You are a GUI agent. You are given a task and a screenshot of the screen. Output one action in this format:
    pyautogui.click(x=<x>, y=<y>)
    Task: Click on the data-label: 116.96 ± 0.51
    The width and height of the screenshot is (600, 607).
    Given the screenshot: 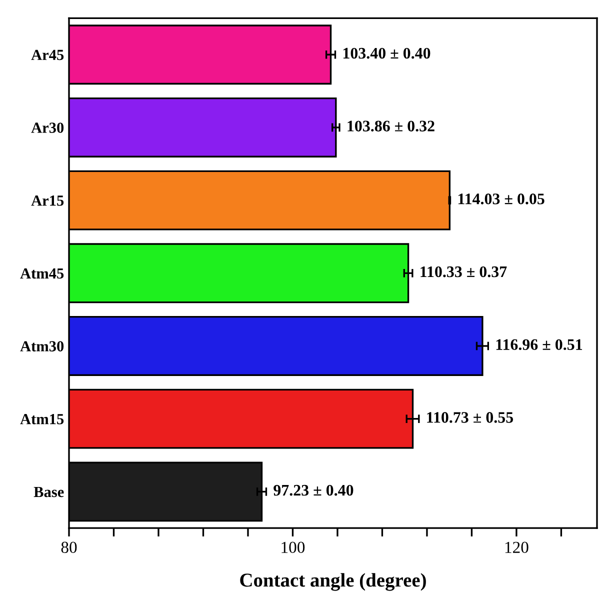 What is the action you would take?
    pyautogui.click(x=539, y=344)
    